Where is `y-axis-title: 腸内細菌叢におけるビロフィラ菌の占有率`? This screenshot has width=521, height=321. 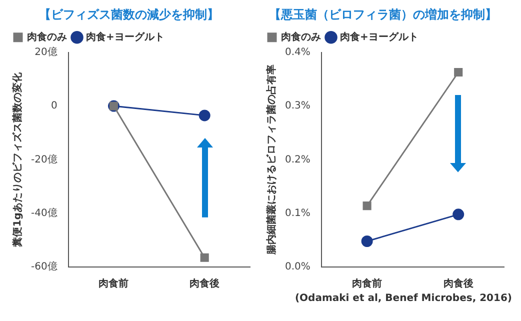 y-axis-title: 腸内細菌叢におけるビロフィラ菌の占有率 is located at coordinates (272, 160).